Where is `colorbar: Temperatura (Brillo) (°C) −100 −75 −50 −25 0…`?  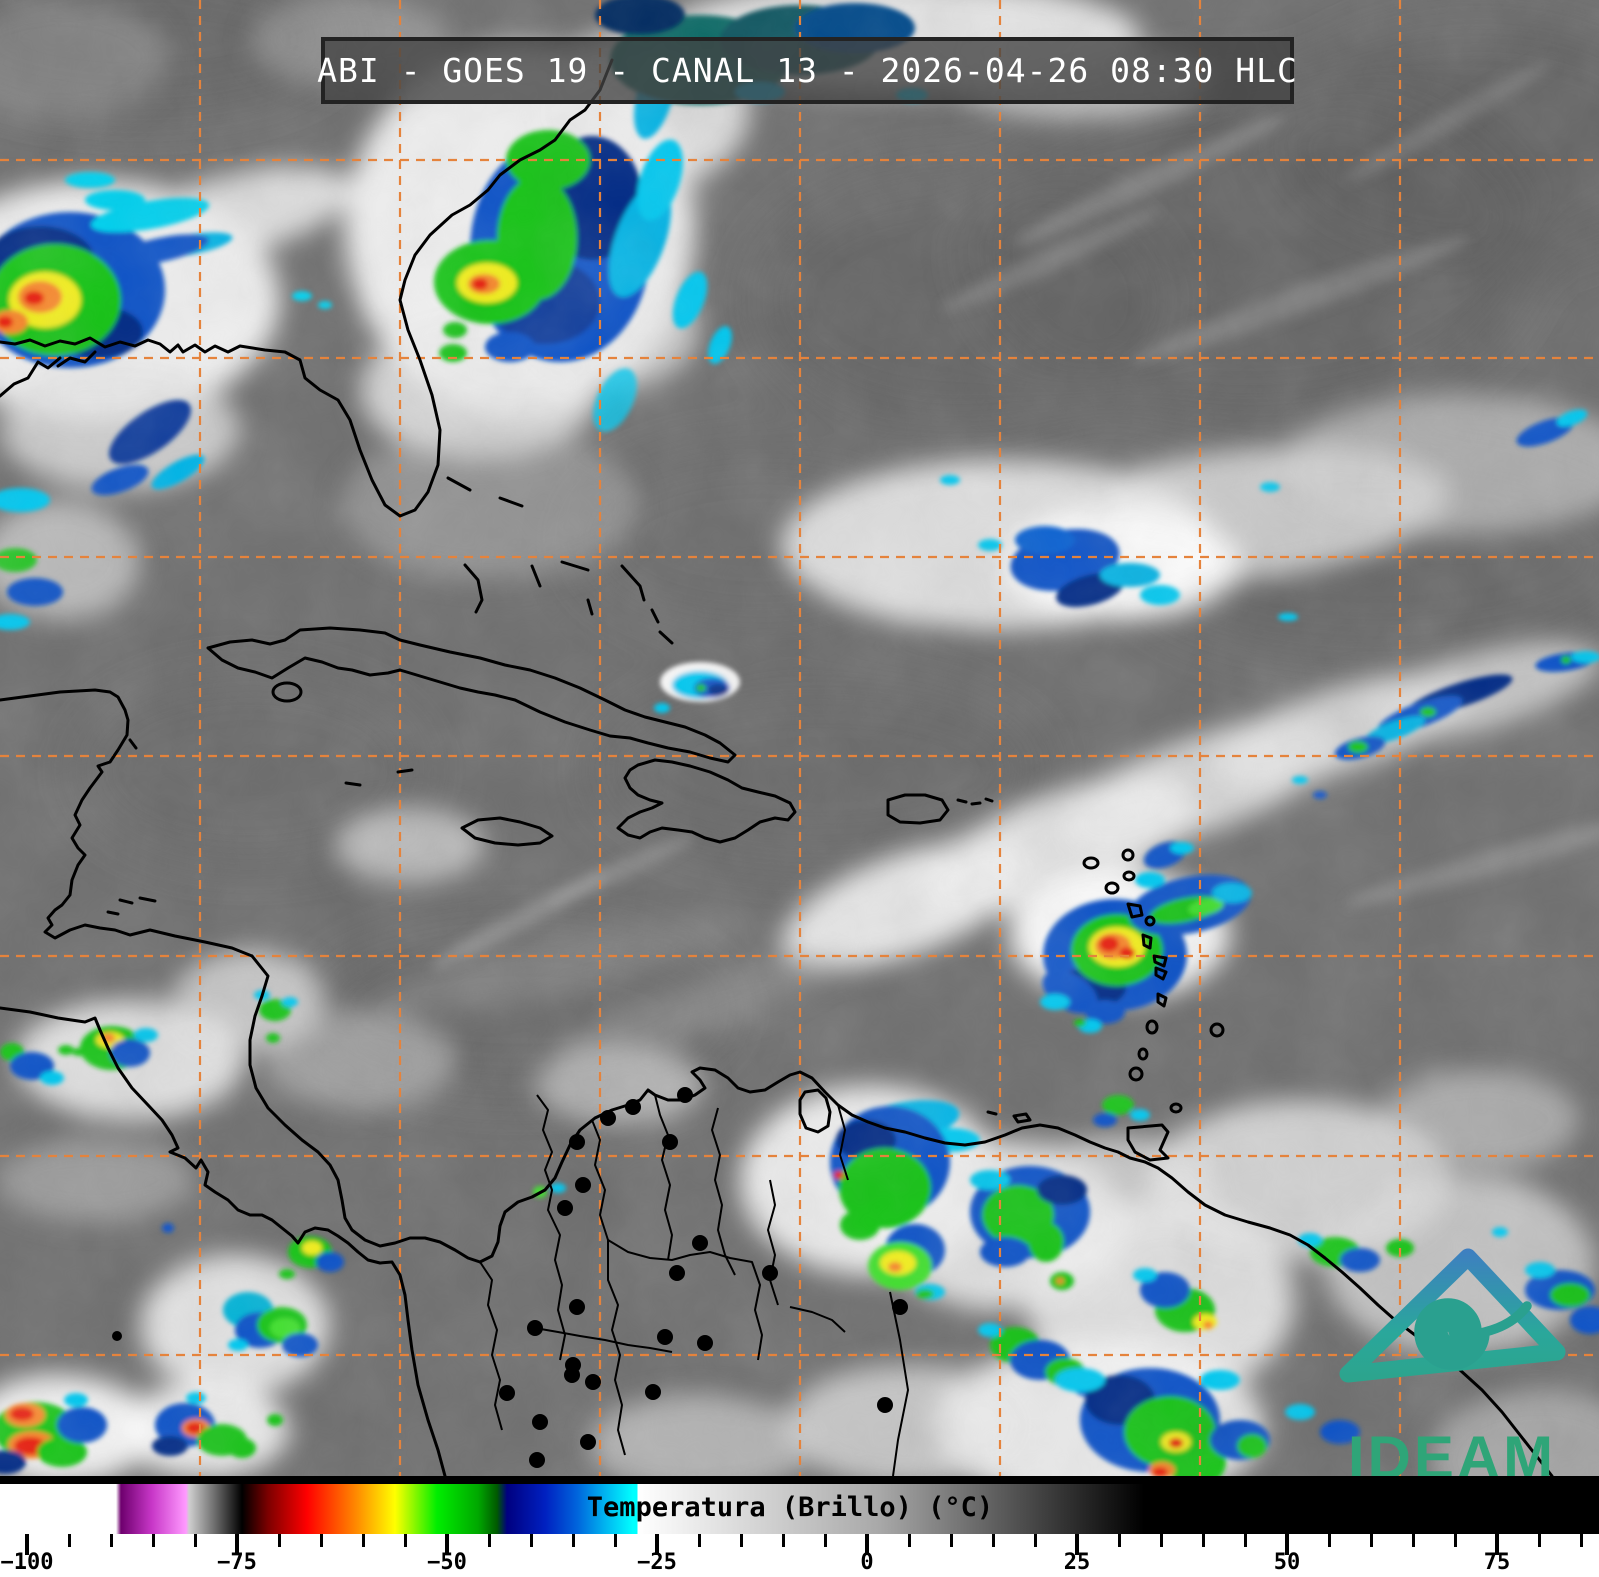 colorbar: Temperatura (Brillo) (°C) −100 −75 −50 −25 0… is located at coordinates (799, 1526).